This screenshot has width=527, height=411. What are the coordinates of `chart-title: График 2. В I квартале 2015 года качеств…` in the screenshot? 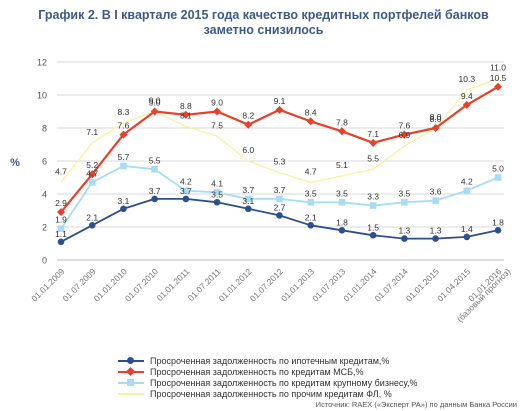 It's located at (263, 23).